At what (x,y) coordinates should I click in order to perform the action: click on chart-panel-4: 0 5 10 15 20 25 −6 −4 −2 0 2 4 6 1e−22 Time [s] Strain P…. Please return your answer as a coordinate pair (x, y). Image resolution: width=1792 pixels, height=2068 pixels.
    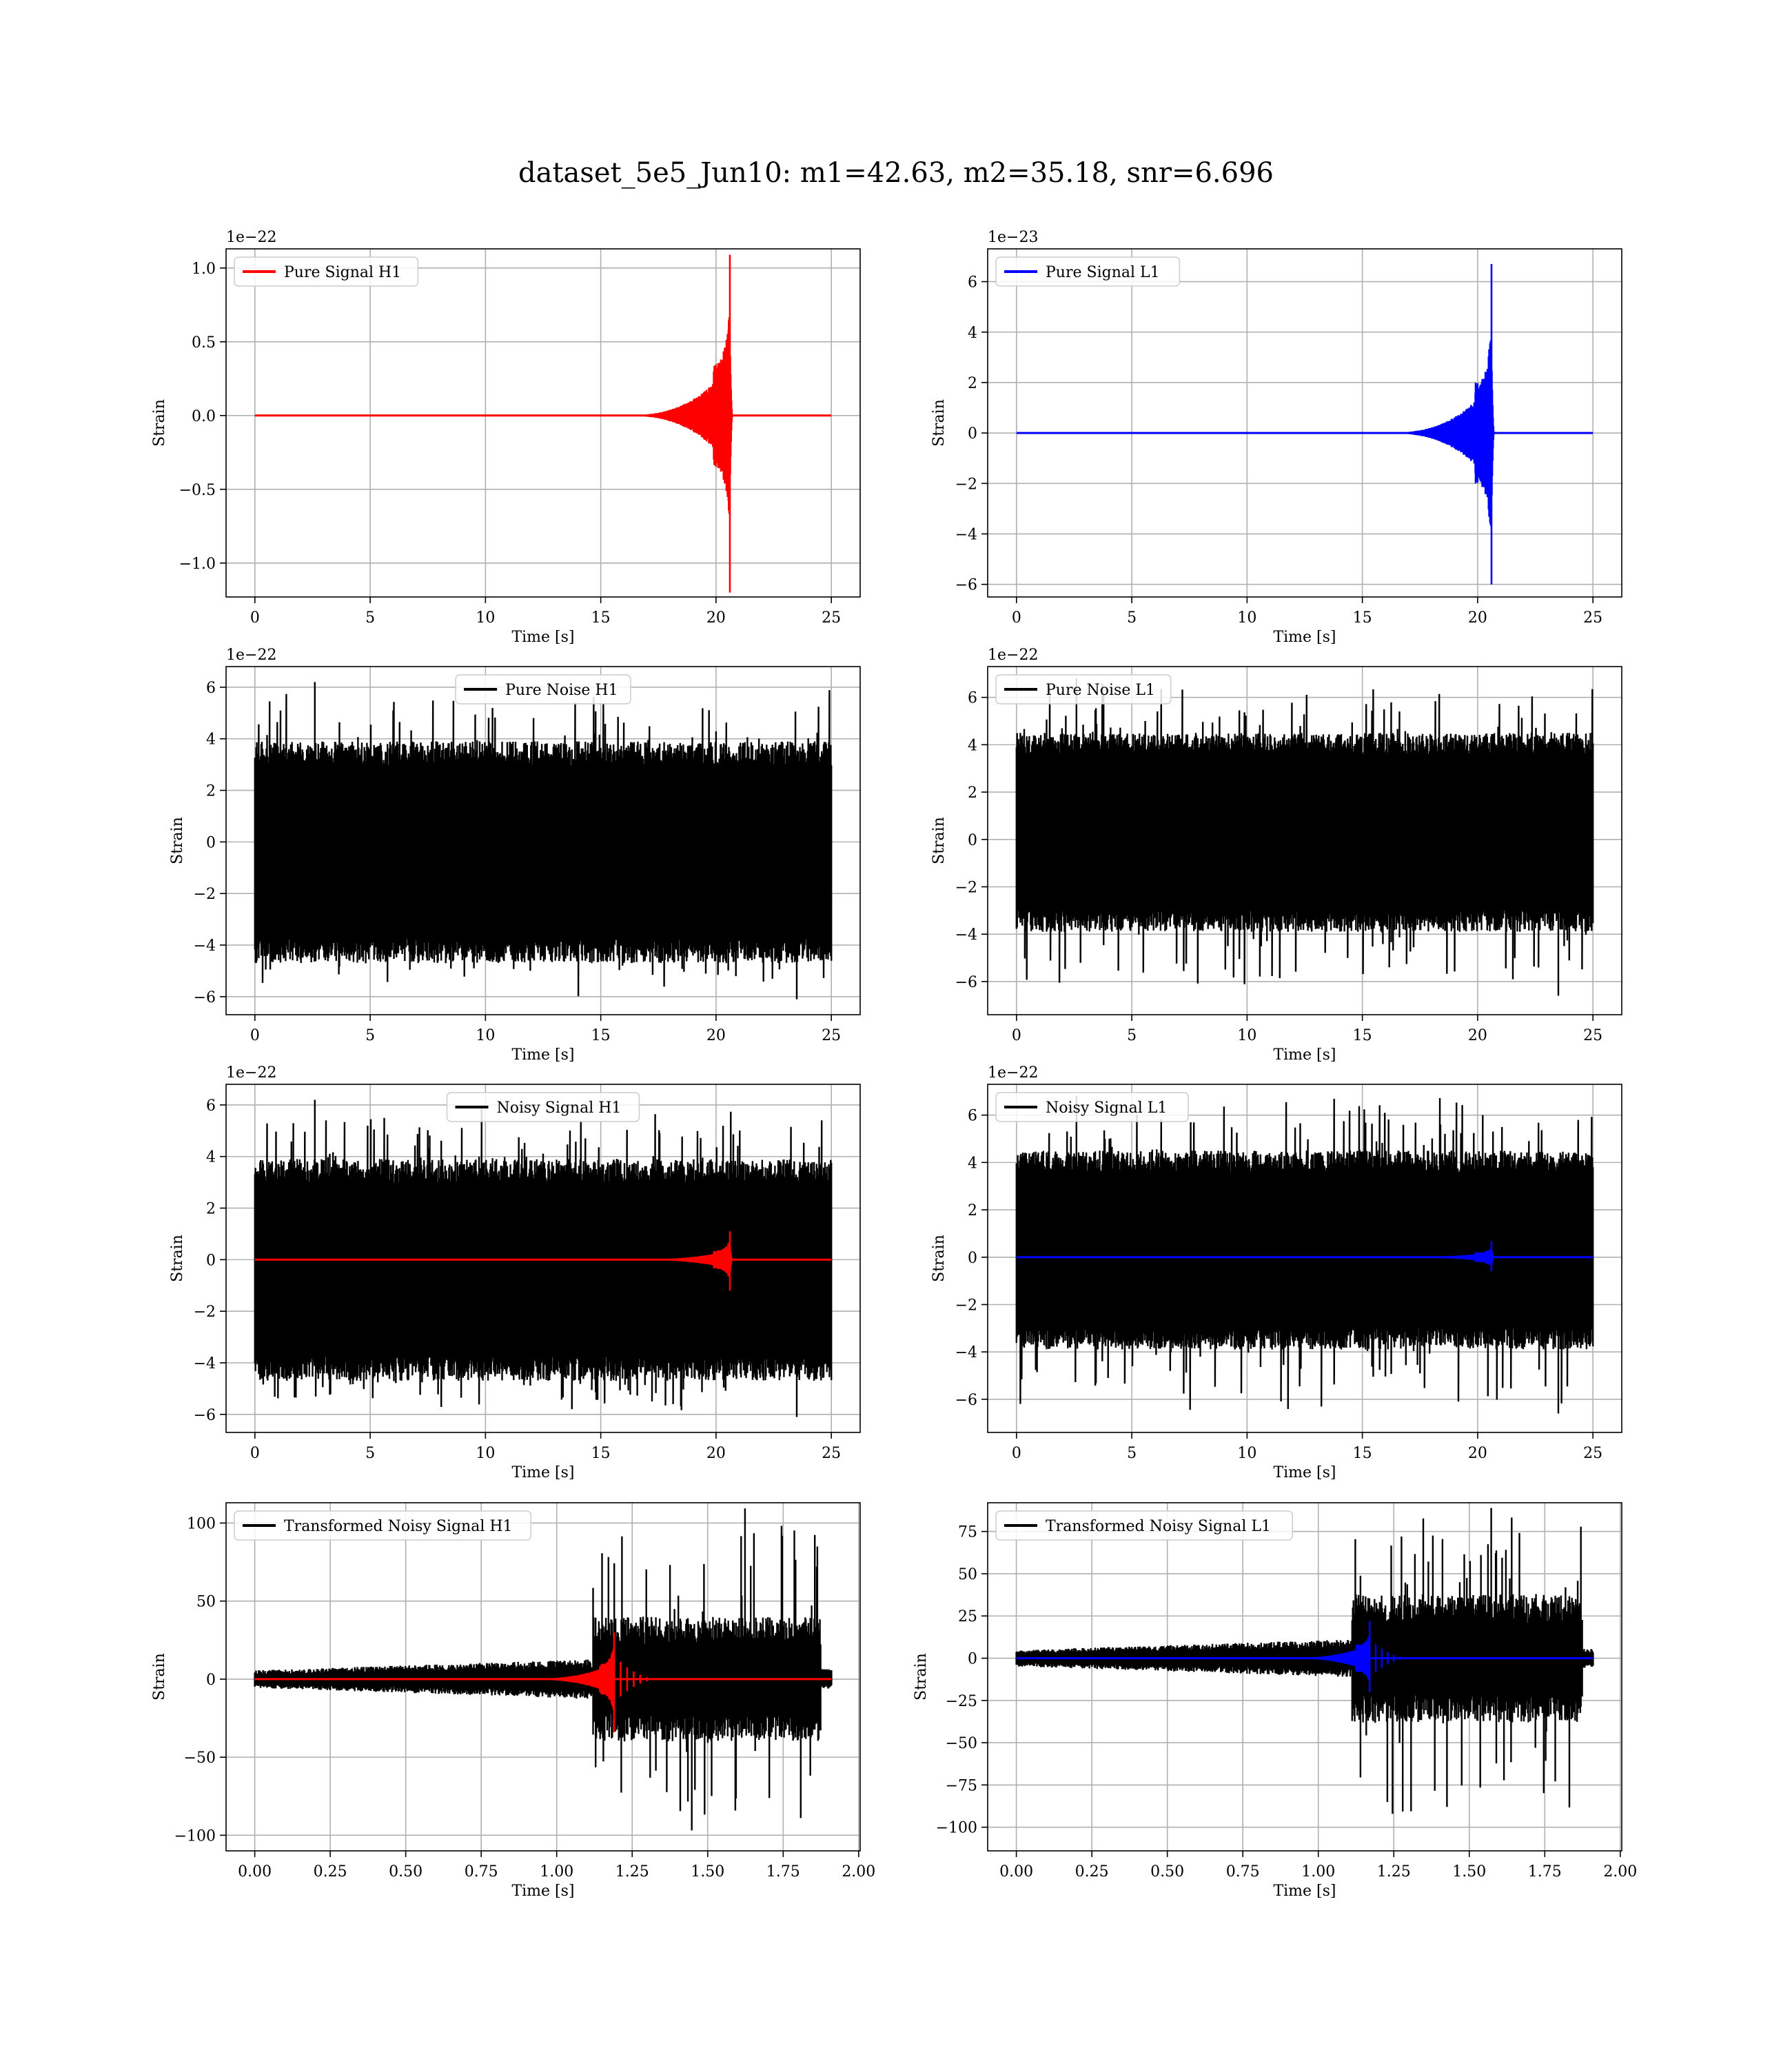
    Looking at the image, I should click on (1276, 855).